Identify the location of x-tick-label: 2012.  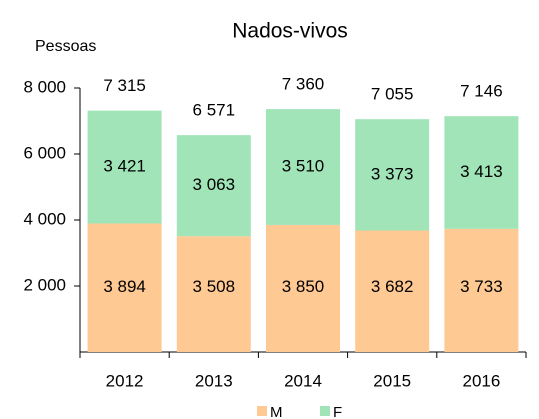
(125, 380).